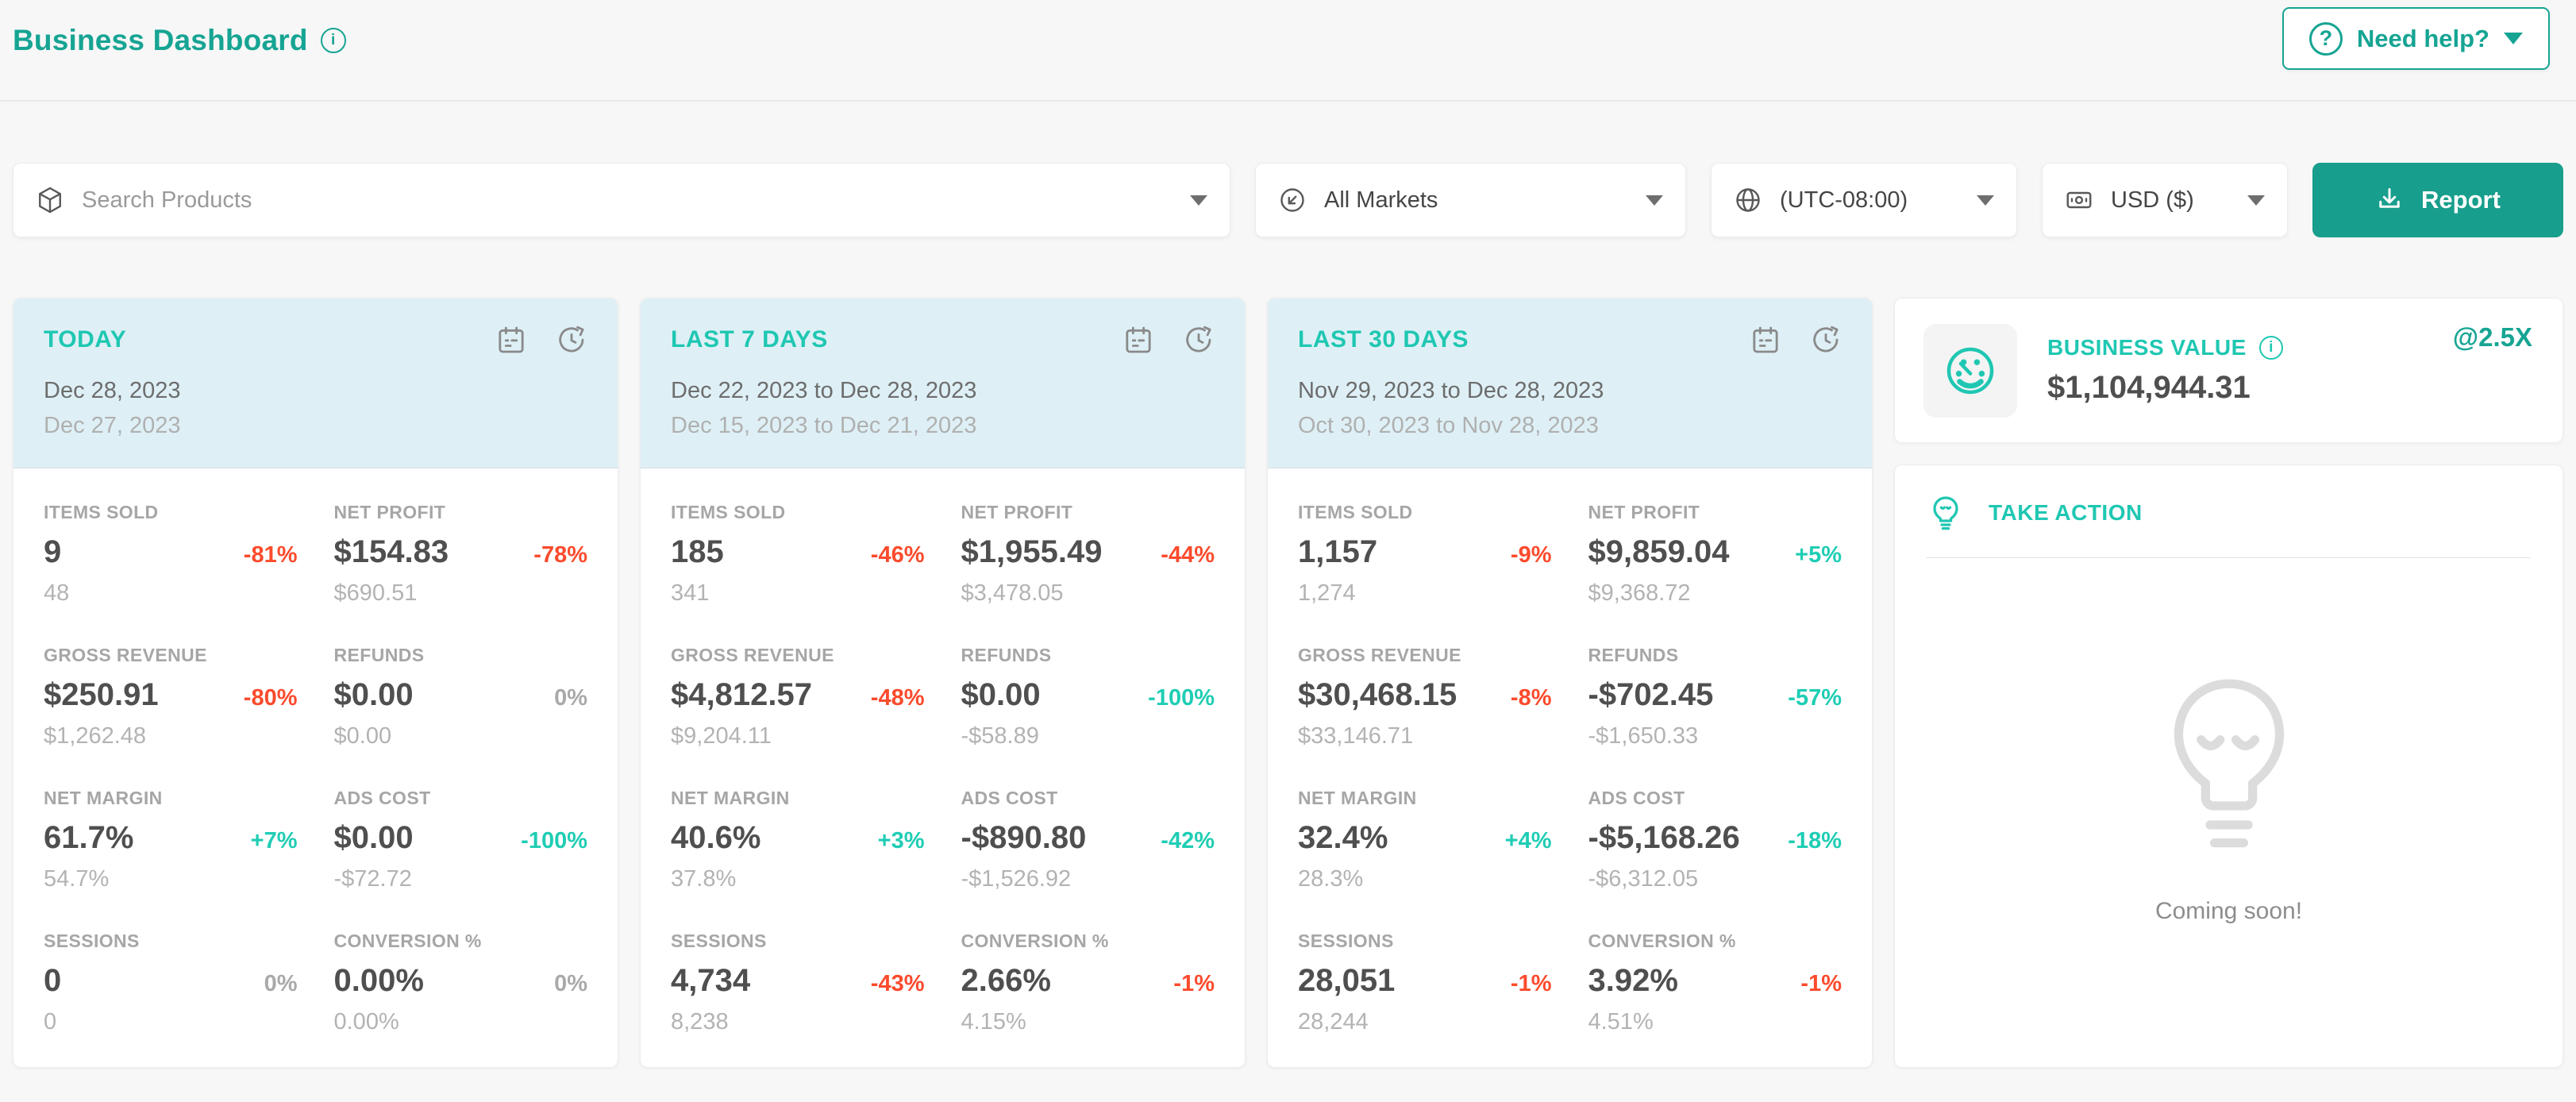 The width and height of the screenshot is (2576, 1102). I want to click on metric-delta: -80%, so click(270, 698).